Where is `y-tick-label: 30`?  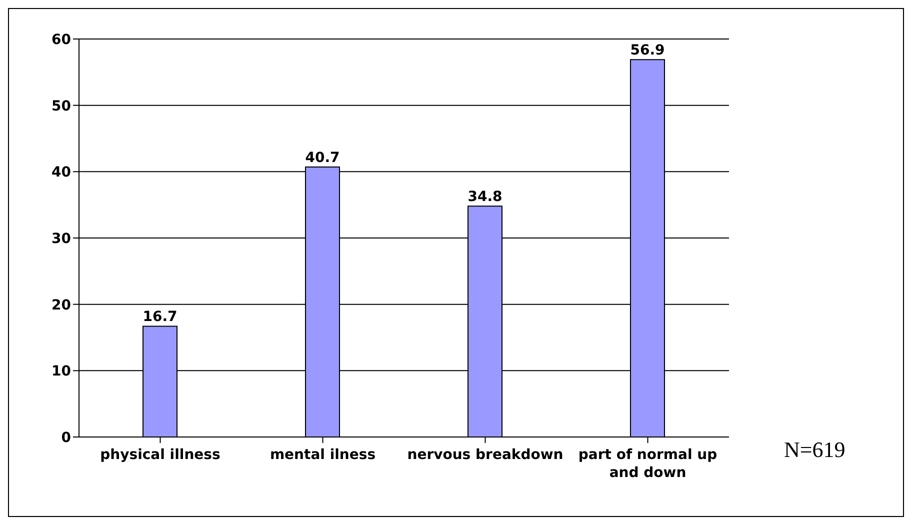
y-tick-label: 30 is located at coordinates (62, 238).